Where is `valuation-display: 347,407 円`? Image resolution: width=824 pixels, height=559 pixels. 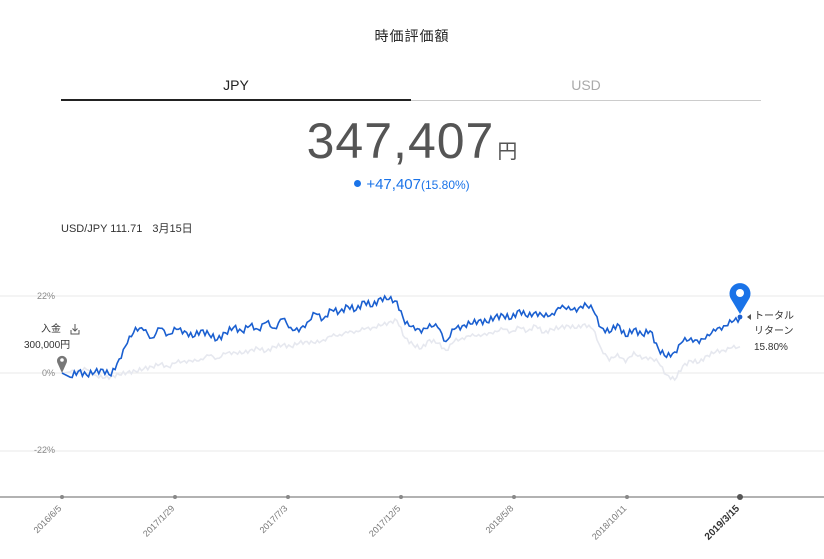
valuation-display: 347,407 円 is located at coordinates (412, 141).